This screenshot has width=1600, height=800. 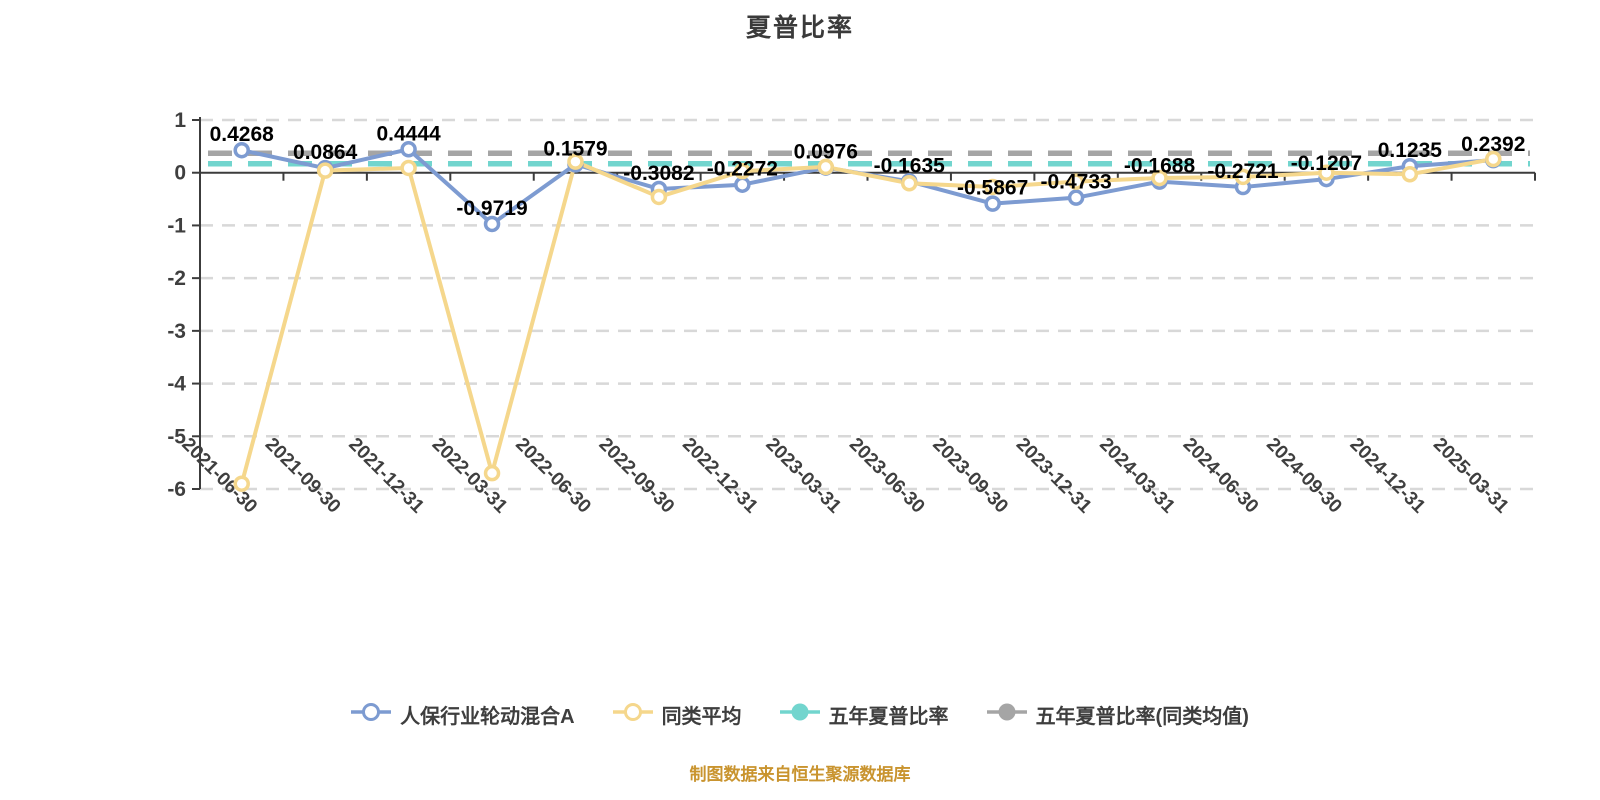 What do you see at coordinates (176, 436) in the screenshot?
I see `svg-text: -5` at bounding box center [176, 436].